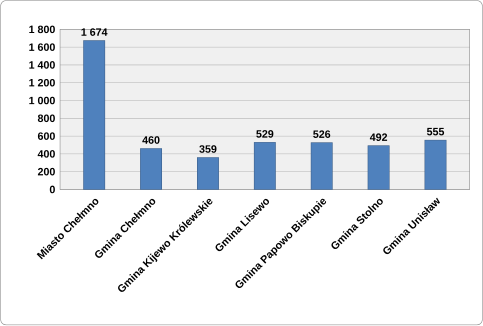 The height and width of the screenshot is (326, 483). What do you see at coordinates (42, 83) in the screenshot?
I see `y-tick-label: 1 200` at bounding box center [42, 83].